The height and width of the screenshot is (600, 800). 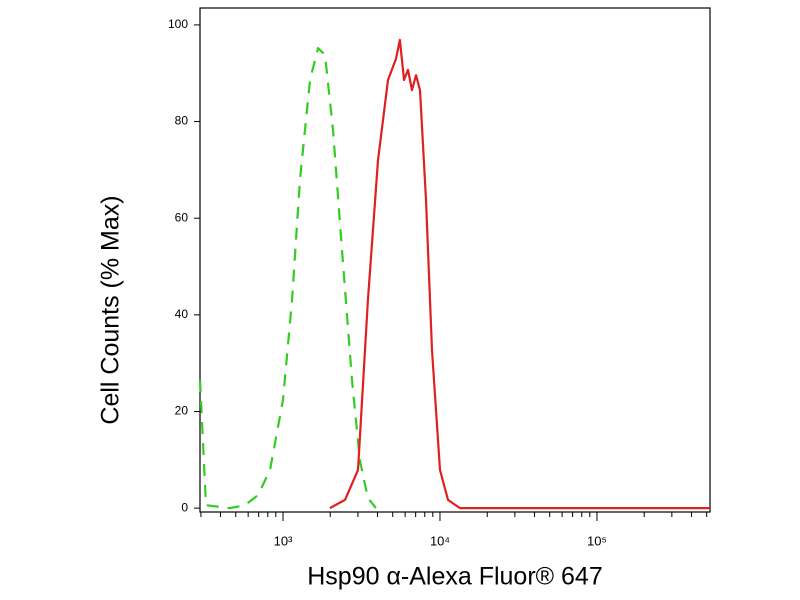 I want to click on x-tick-label: 10⁴, so click(x=440, y=540).